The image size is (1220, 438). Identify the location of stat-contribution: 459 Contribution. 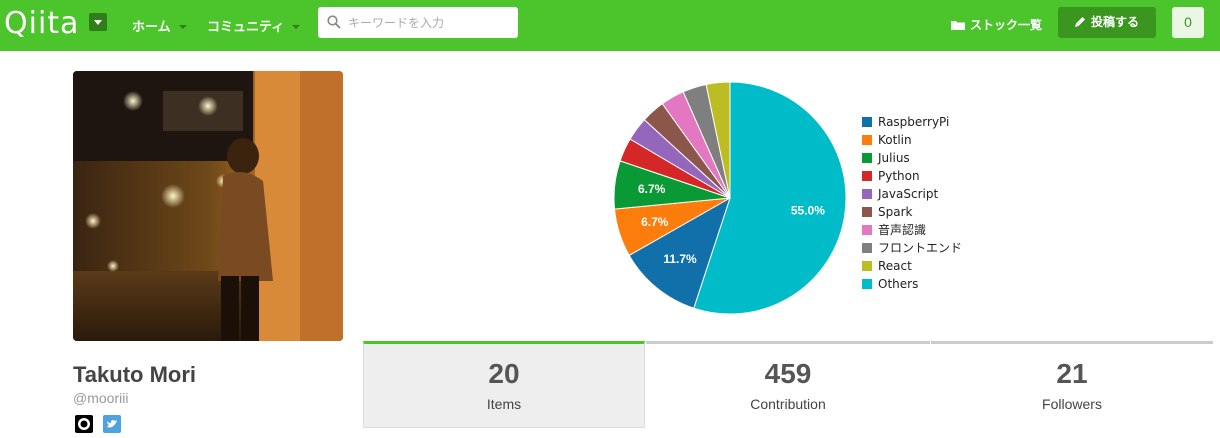
(788, 384).